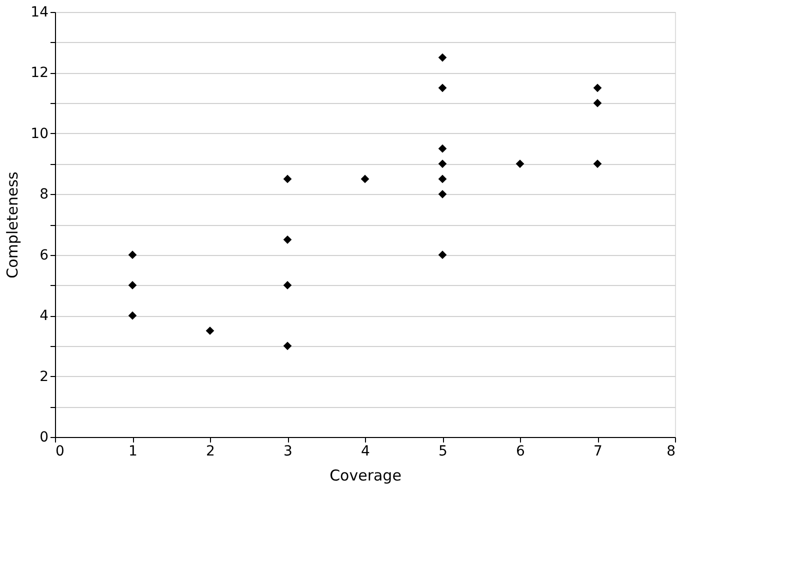 The height and width of the screenshot is (581, 787). What do you see at coordinates (210, 452) in the screenshot?
I see `x-tick-label: 2` at bounding box center [210, 452].